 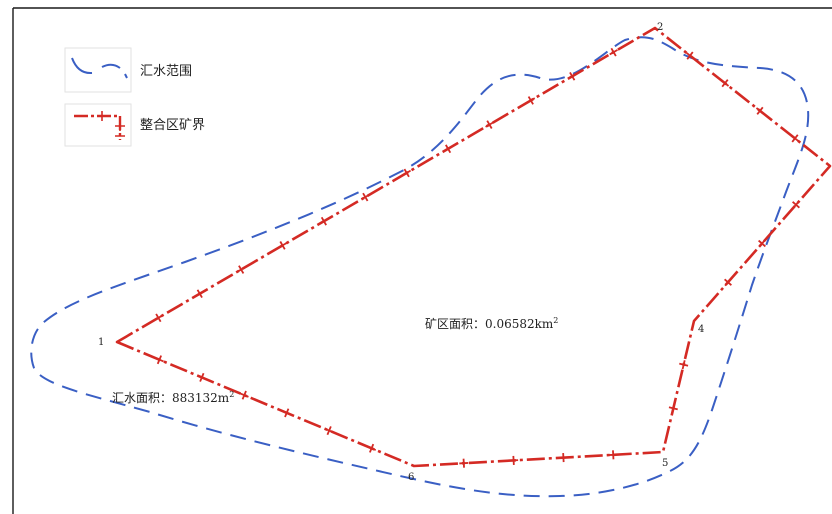 What do you see at coordinates (172, 125) in the screenshot?
I see `legend-boundary-label: 整合区矿界` at bounding box center [172, 125].